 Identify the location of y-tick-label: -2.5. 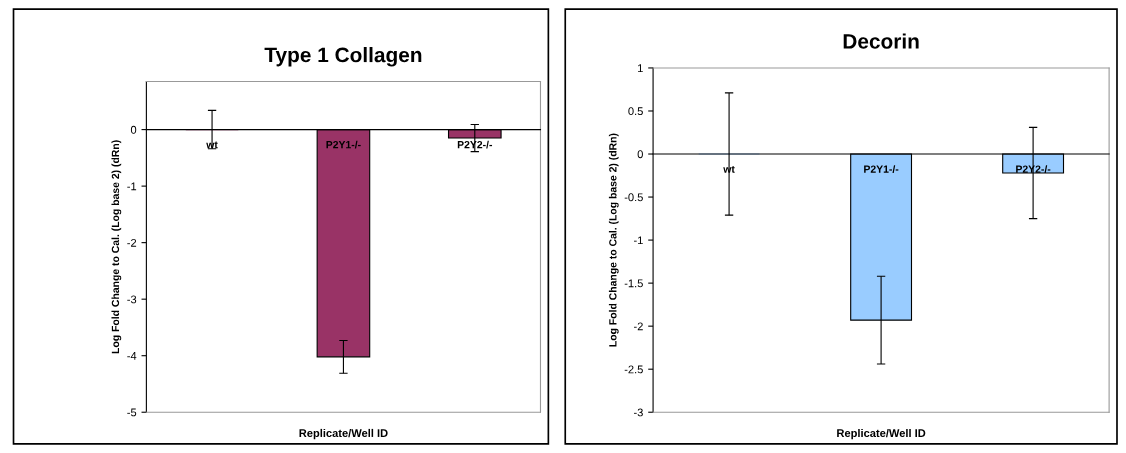
(633, 369).